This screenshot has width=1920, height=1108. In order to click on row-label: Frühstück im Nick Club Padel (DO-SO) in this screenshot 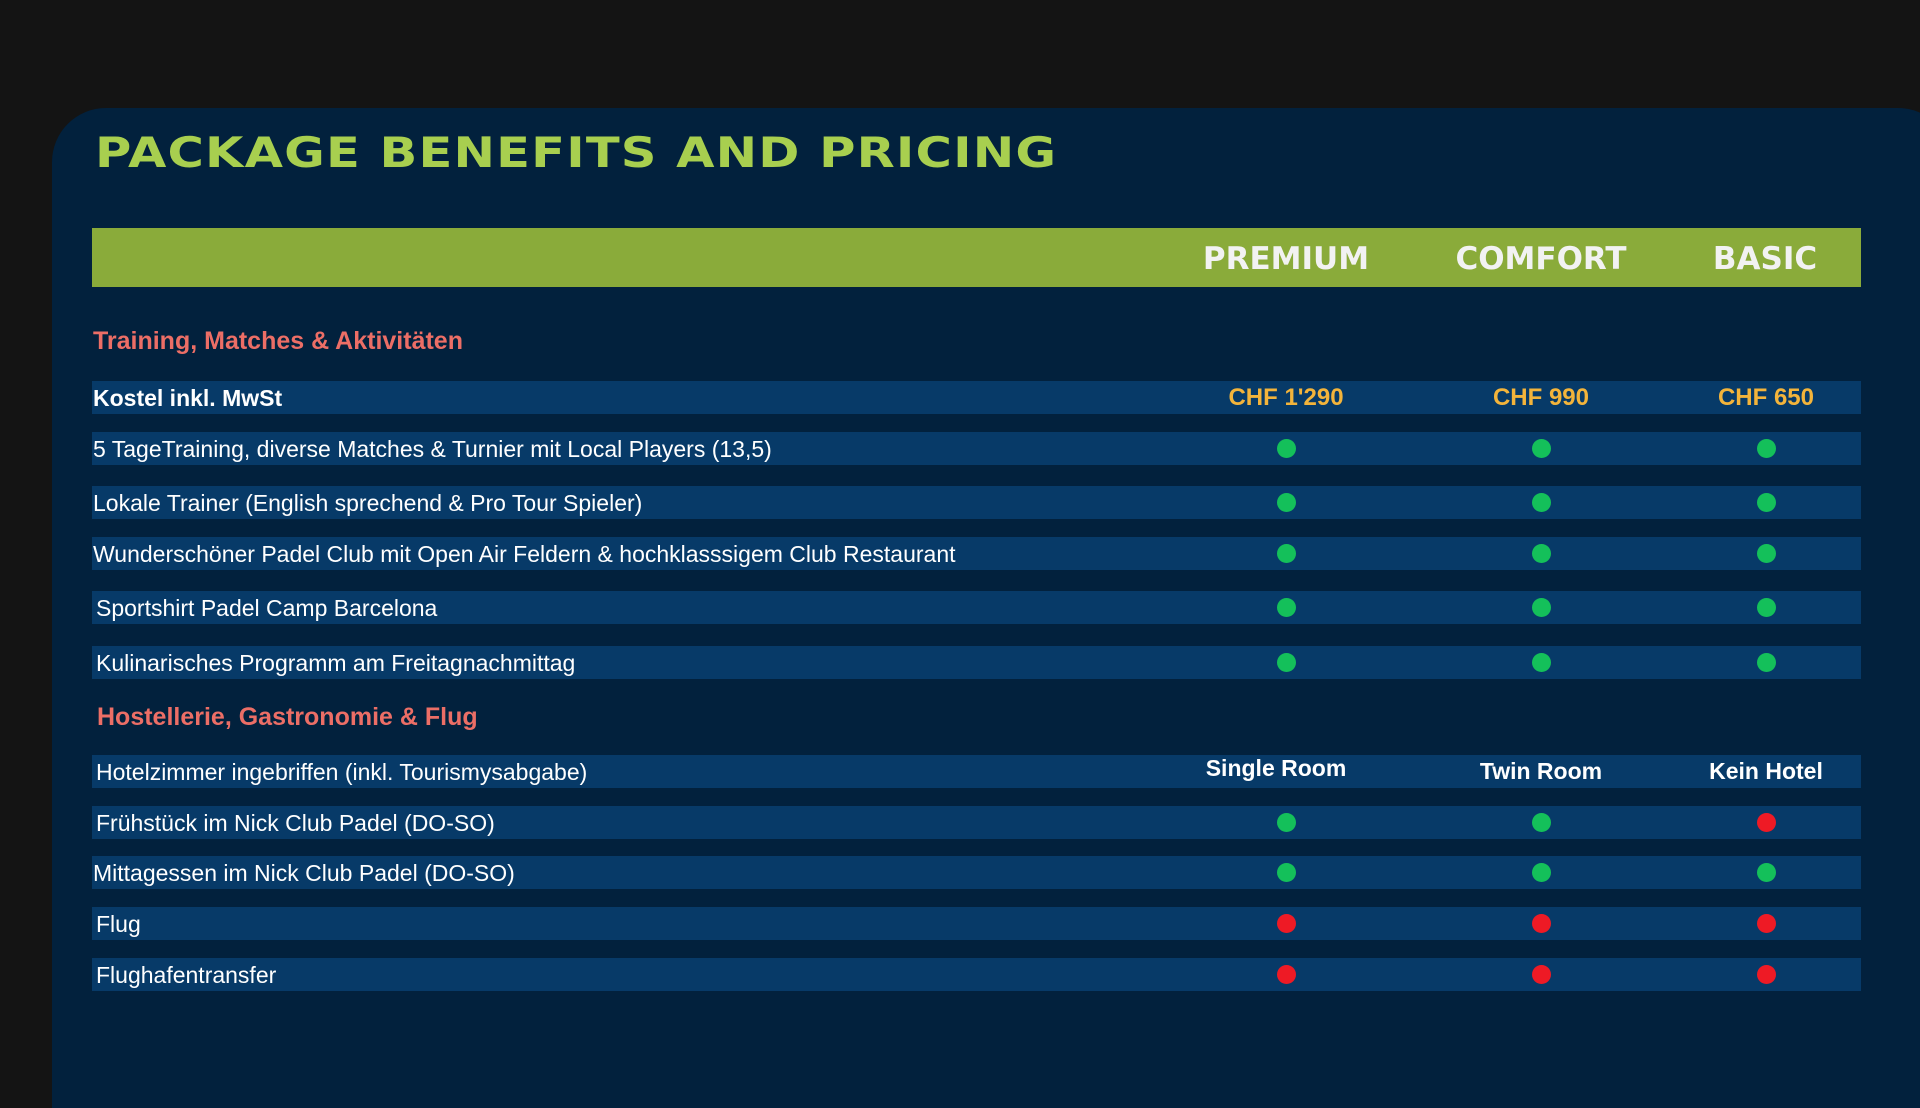, I will do `click(295, 823)`.